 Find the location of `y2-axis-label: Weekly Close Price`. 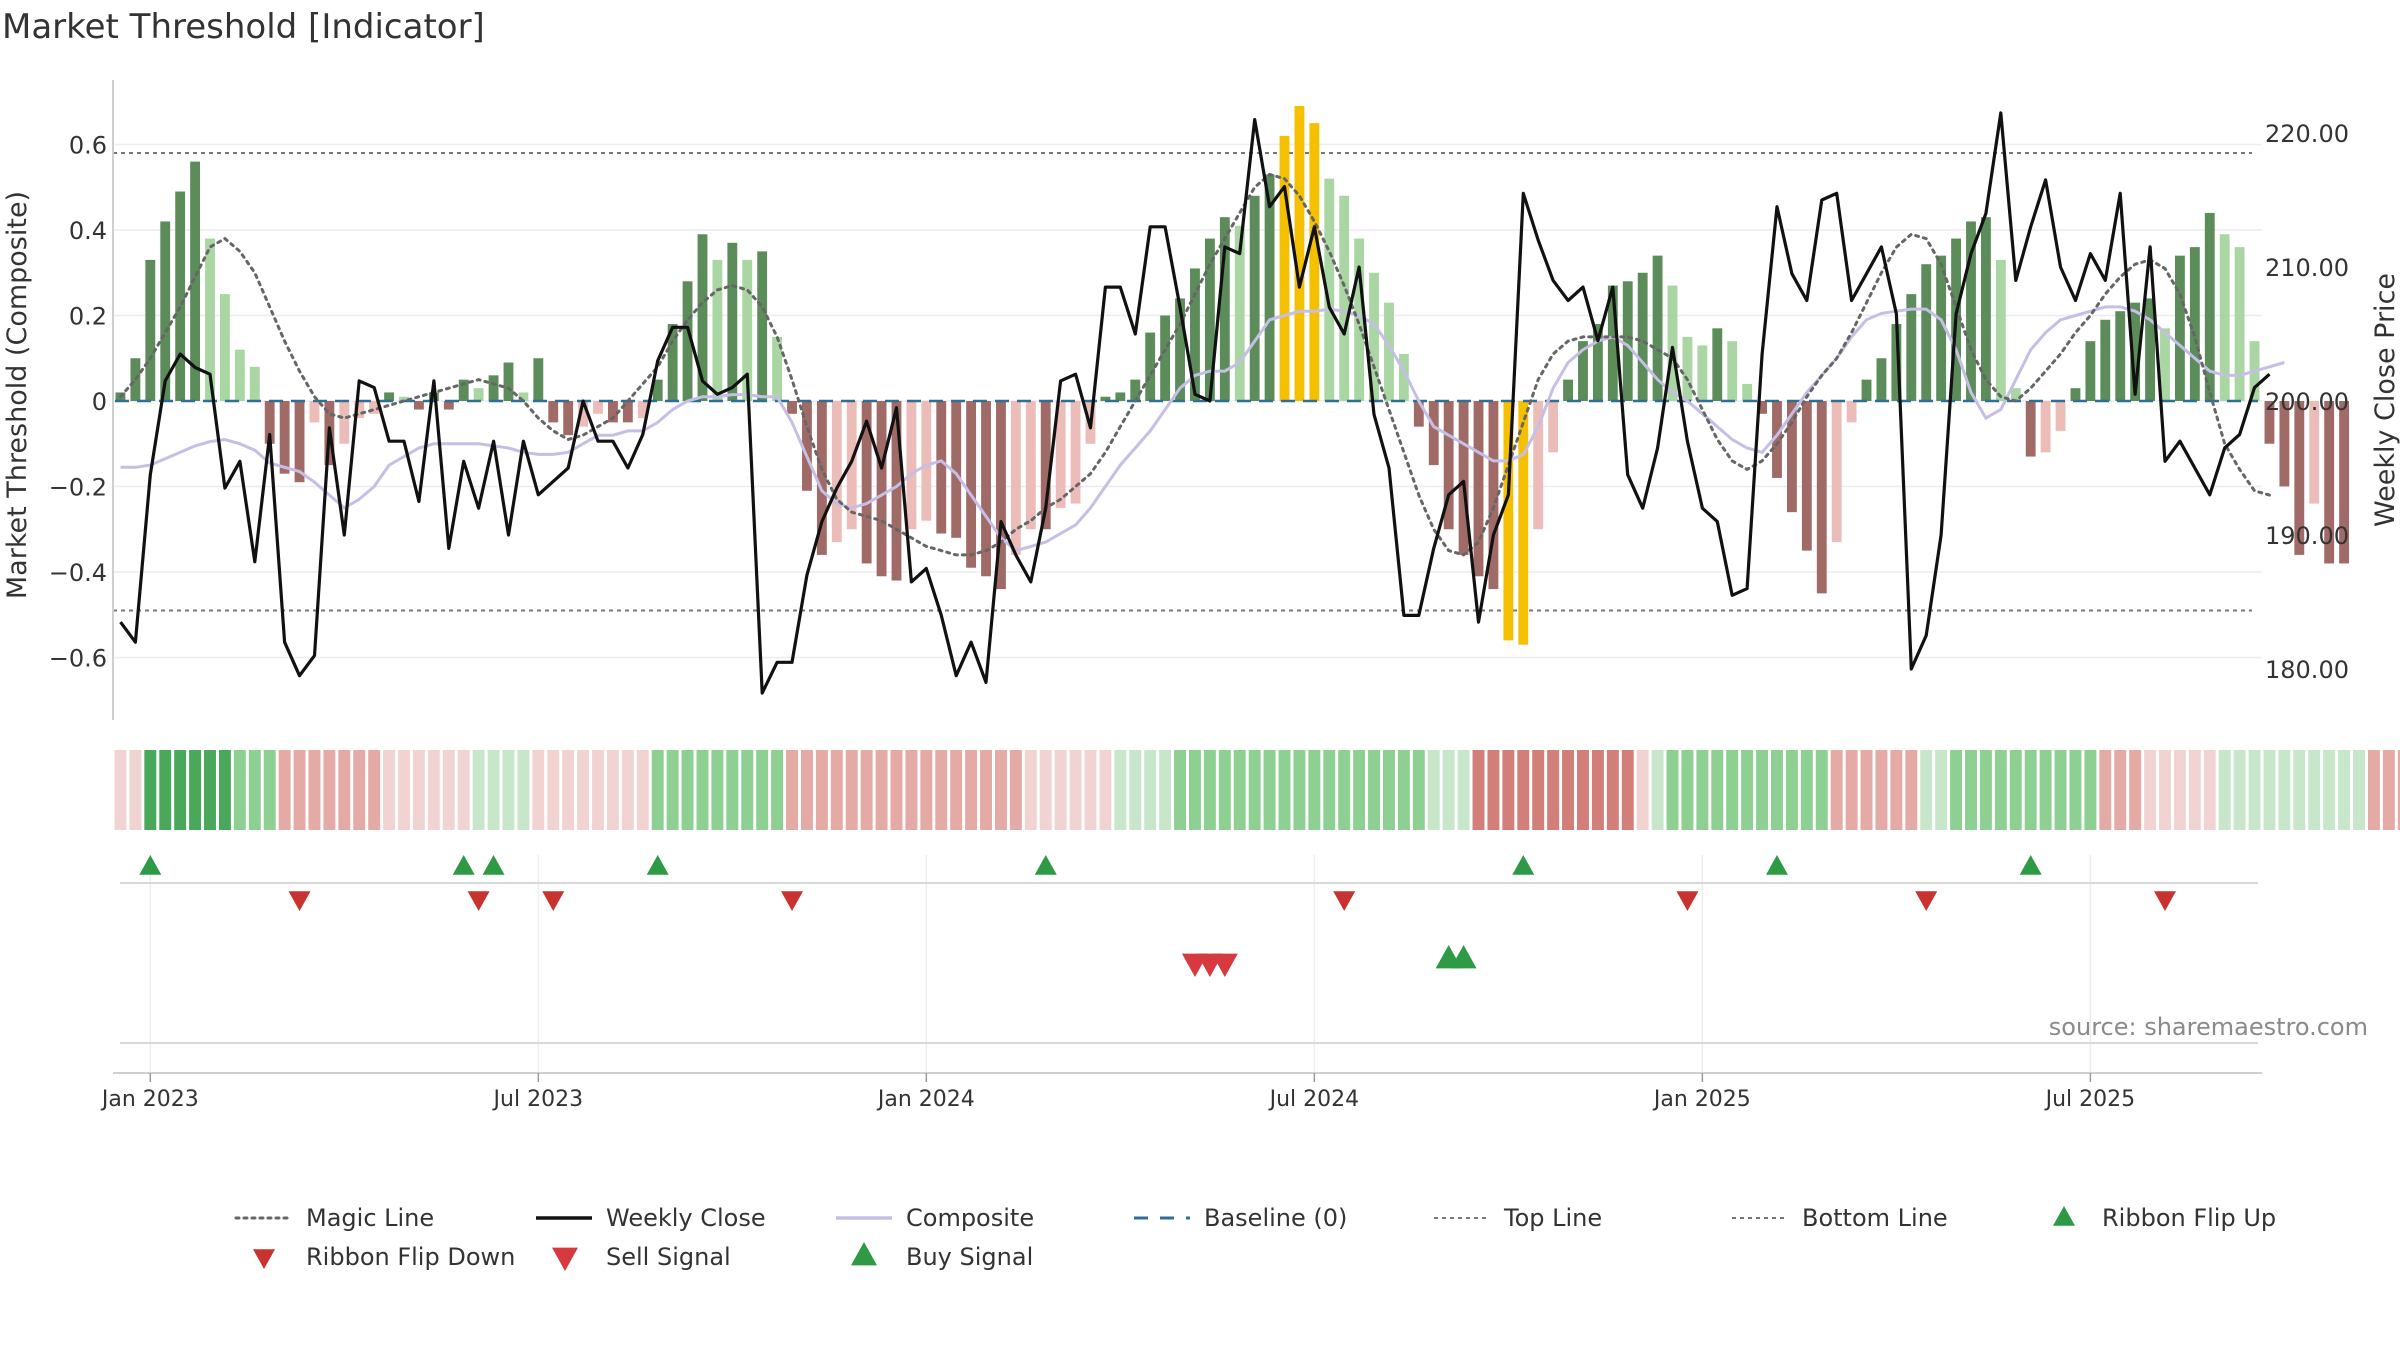

y2-axis-label: Weekly Close Price is located at coordinates (2385, 400).